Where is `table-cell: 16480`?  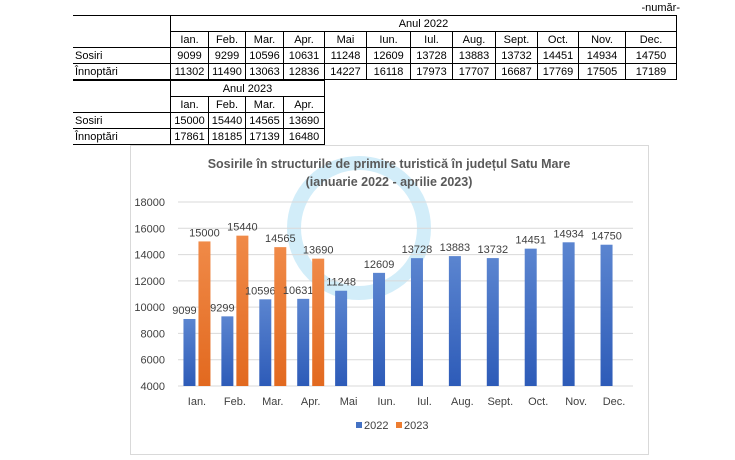 table-cell: 16480 is located at coordinates (304, 136).